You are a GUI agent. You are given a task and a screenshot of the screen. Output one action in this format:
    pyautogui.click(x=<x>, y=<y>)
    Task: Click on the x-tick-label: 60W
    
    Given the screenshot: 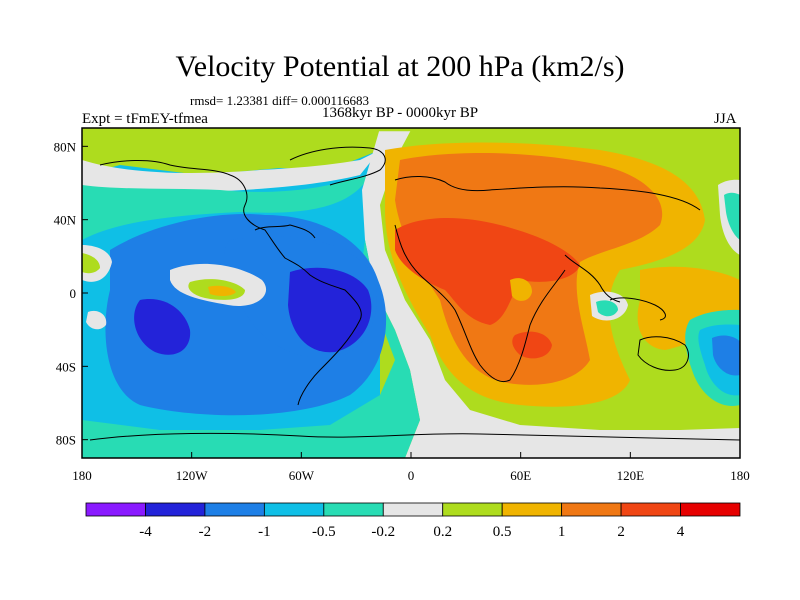 What is the action you would take?
    pyautogui.click(x=302, y=475)
    